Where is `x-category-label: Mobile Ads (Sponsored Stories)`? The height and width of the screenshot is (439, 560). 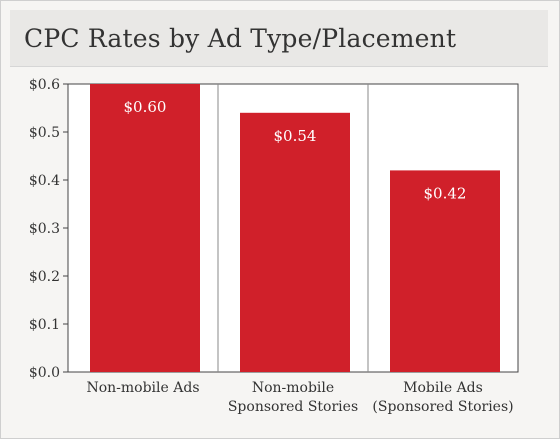 x-category-label: Mobile Ads (Sponsored Stories) is located at coordinates (442, 397).